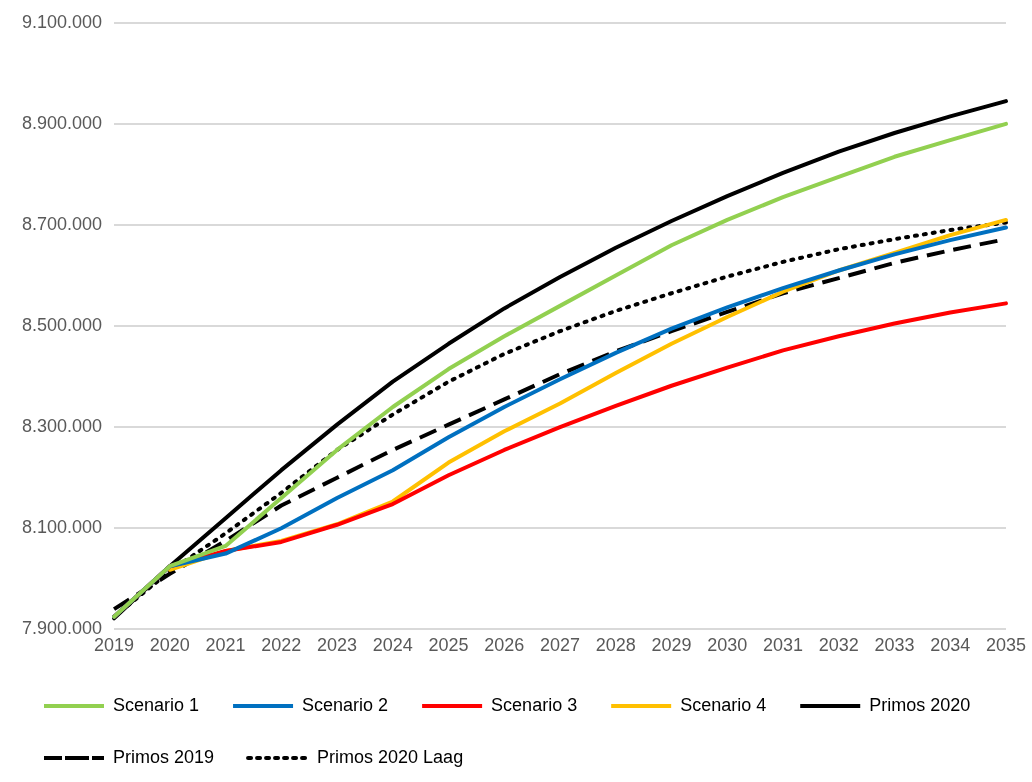  What do you see at coordinates (390, 756) in the screenshot?
I see `legend-label: Primos 2020 Laag` at bounding box center [390, 756].